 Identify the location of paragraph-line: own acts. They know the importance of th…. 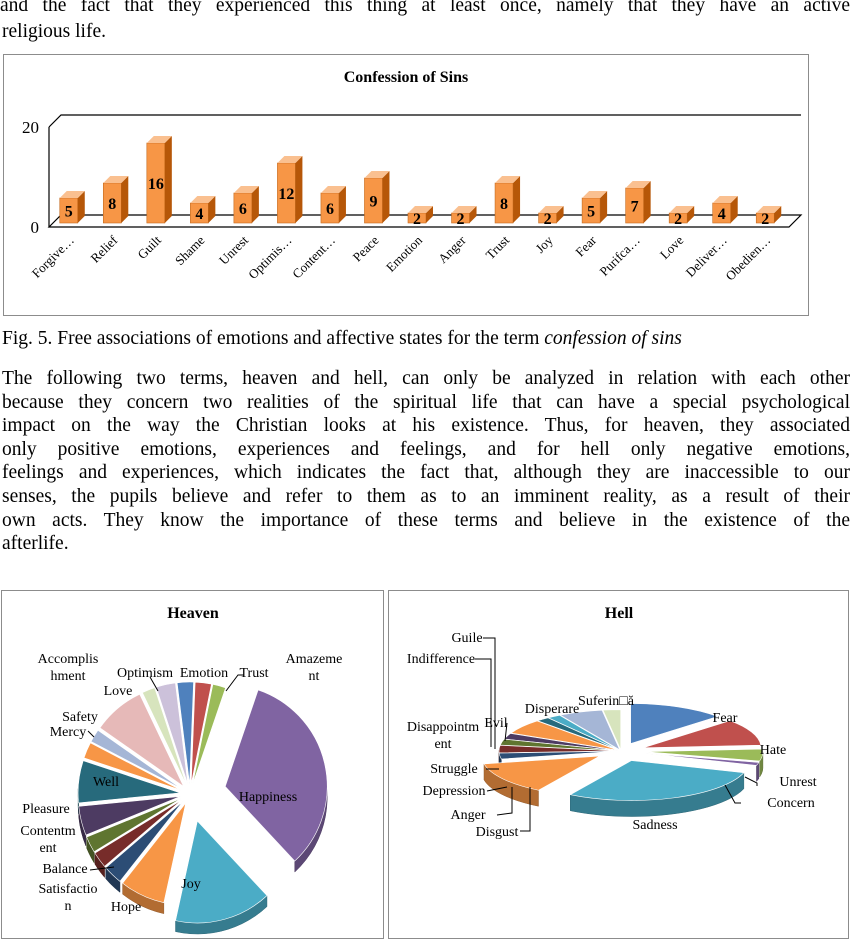
(426, 521).